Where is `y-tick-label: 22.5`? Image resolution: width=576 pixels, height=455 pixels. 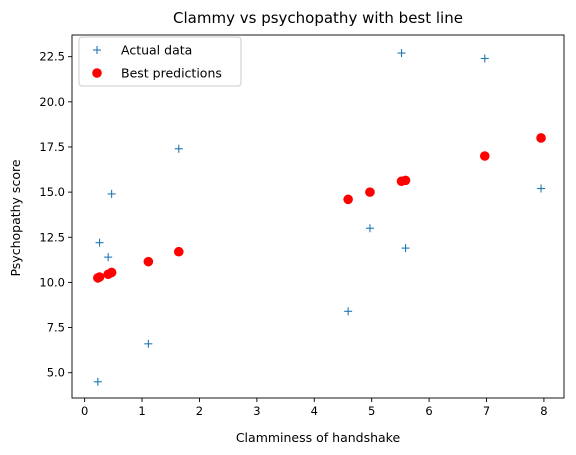 y-tick-label: 22.5 is located at coordinates (52, 57).